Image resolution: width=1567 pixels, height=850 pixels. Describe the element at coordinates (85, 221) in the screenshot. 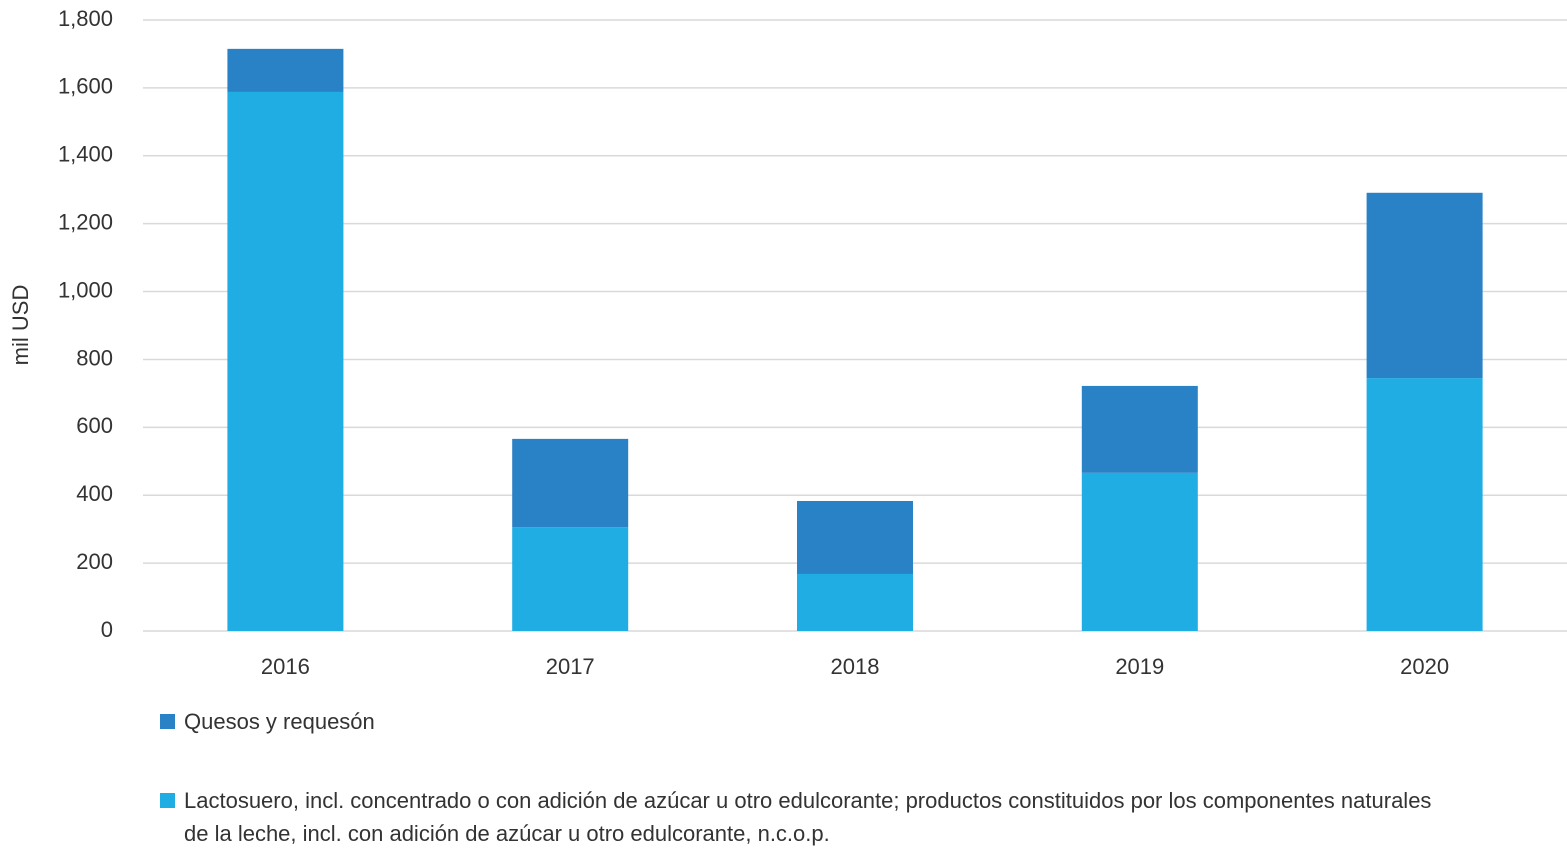

I see `y-tick-label: 1,200` at that location.